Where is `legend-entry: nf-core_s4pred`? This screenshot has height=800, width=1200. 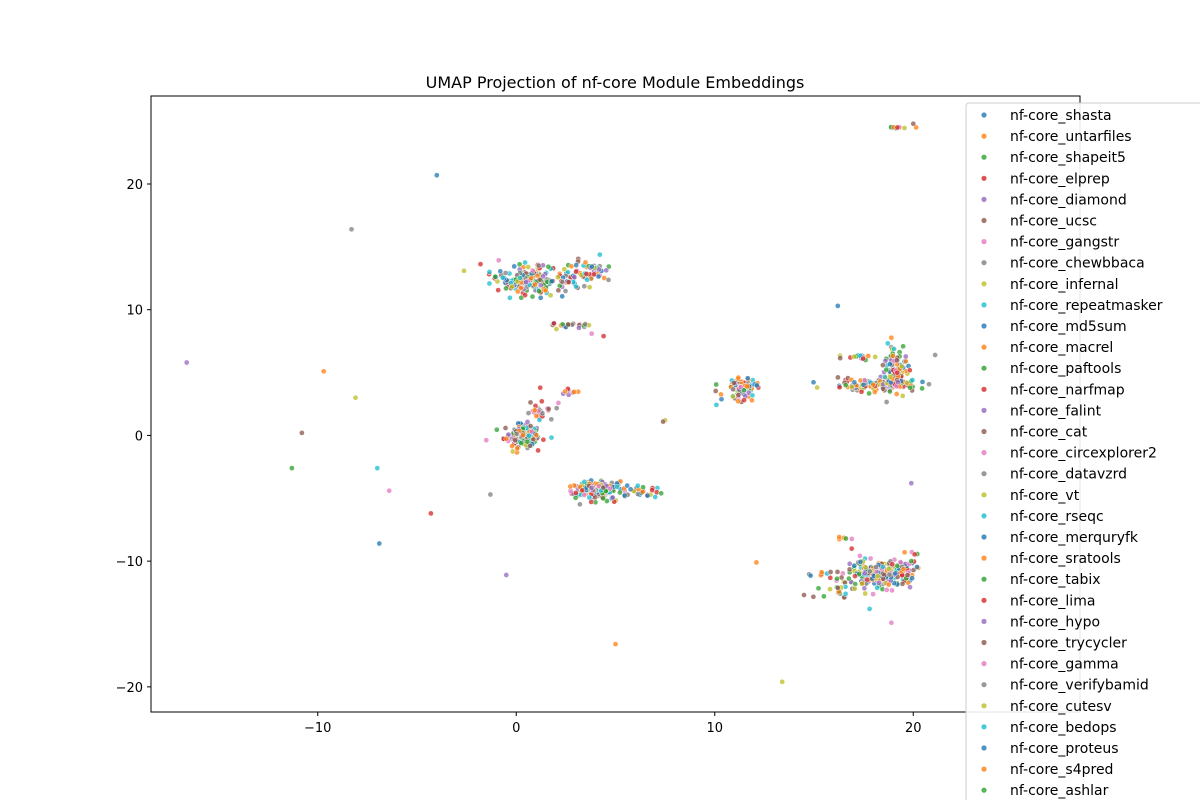
legend-entry: nf-core_s4pred is located at coordinates (1061, 770).